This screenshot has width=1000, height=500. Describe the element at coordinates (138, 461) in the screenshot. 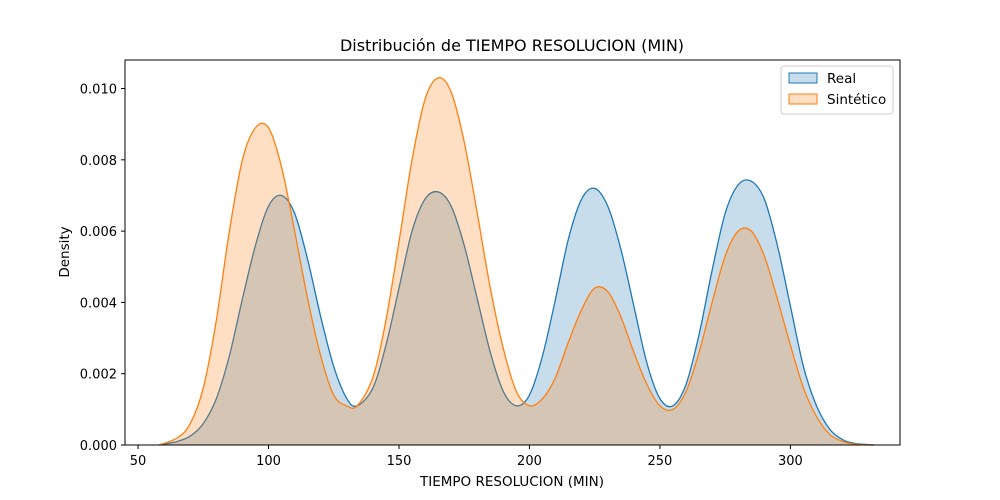

I see `x-tick-label: 50` at that location.